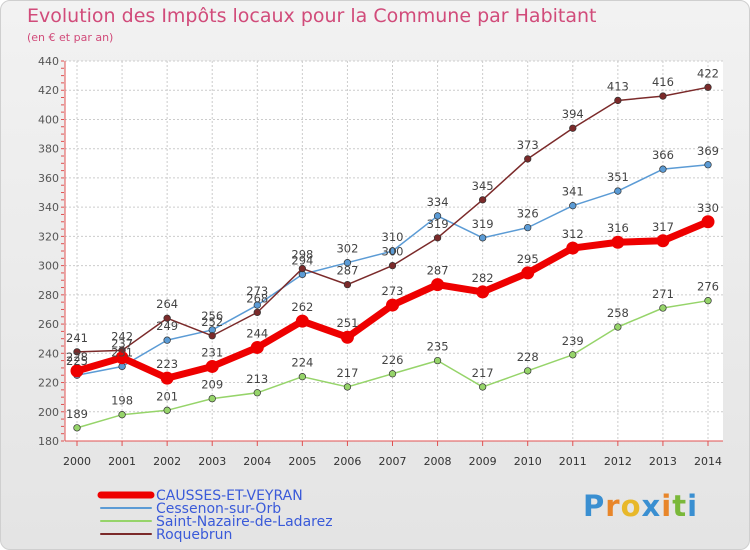  Describe the element at coordinates (244, 522) in the screenshot. I see `legend-label: Saint-Nazaire-de-Ladarez` at that location.